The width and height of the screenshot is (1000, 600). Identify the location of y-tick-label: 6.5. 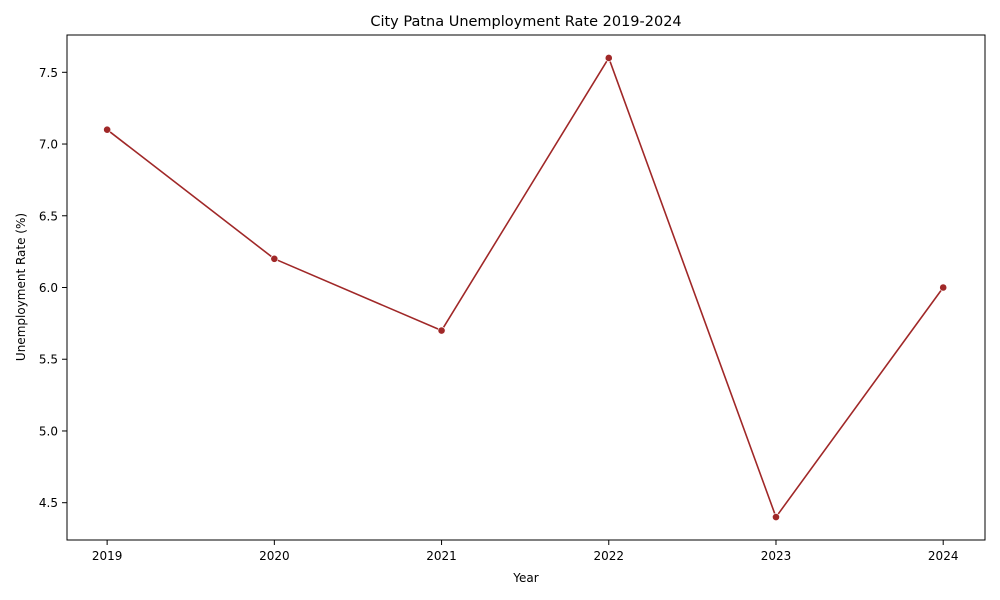
(48, 216).